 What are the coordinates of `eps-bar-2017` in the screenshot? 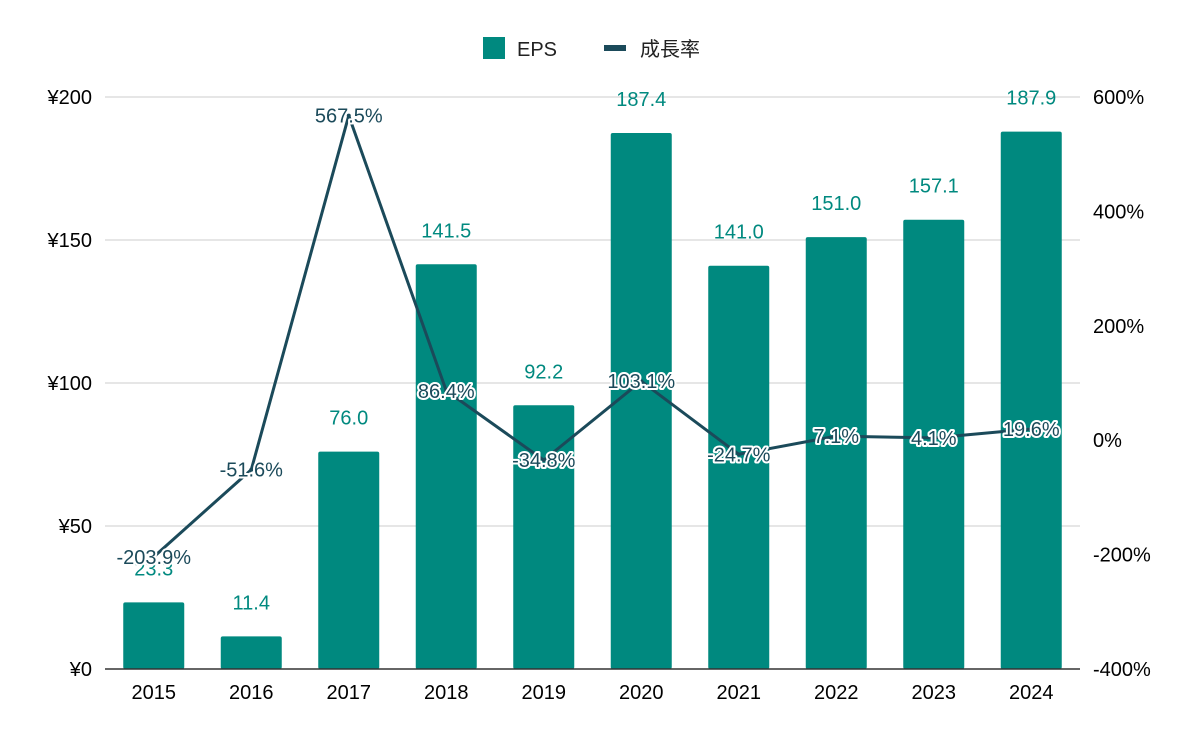 It's located at (349, 560).